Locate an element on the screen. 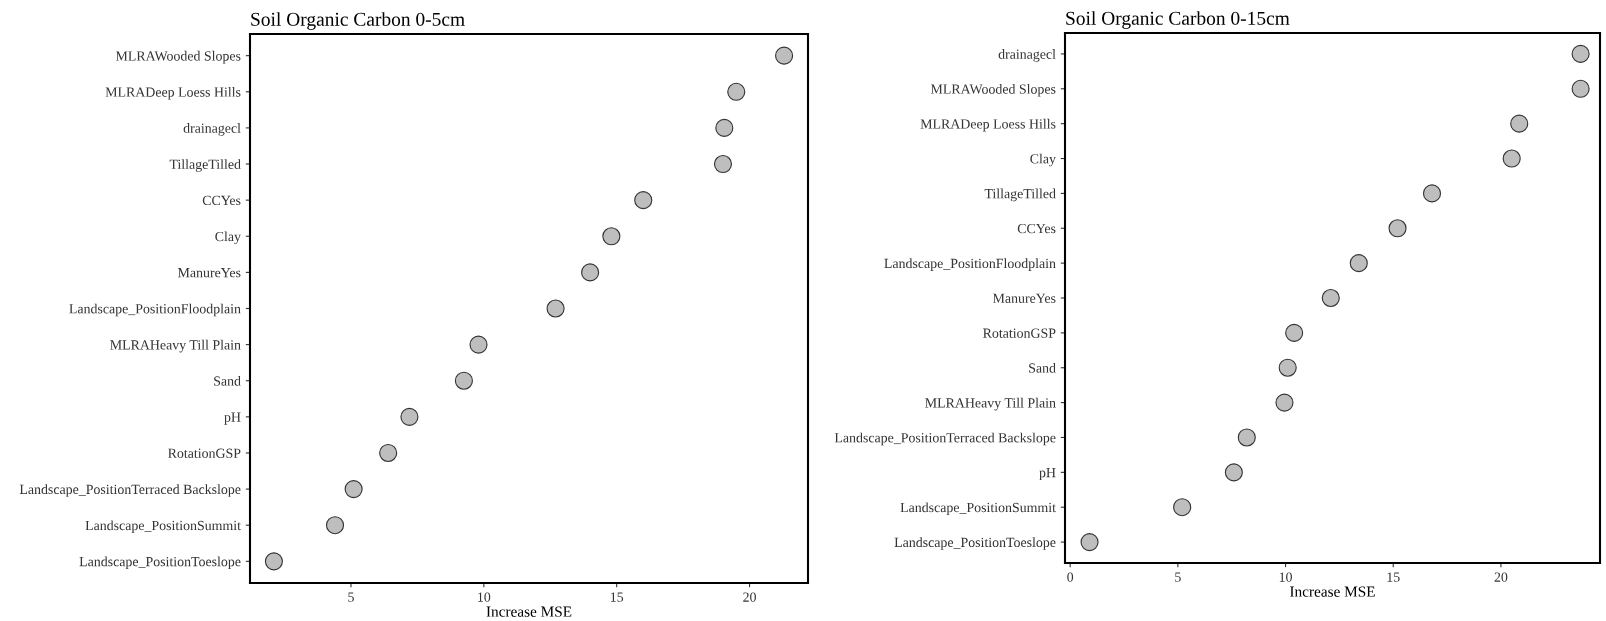  x-tick-label: 0 is located at coordinates (1070, 577).